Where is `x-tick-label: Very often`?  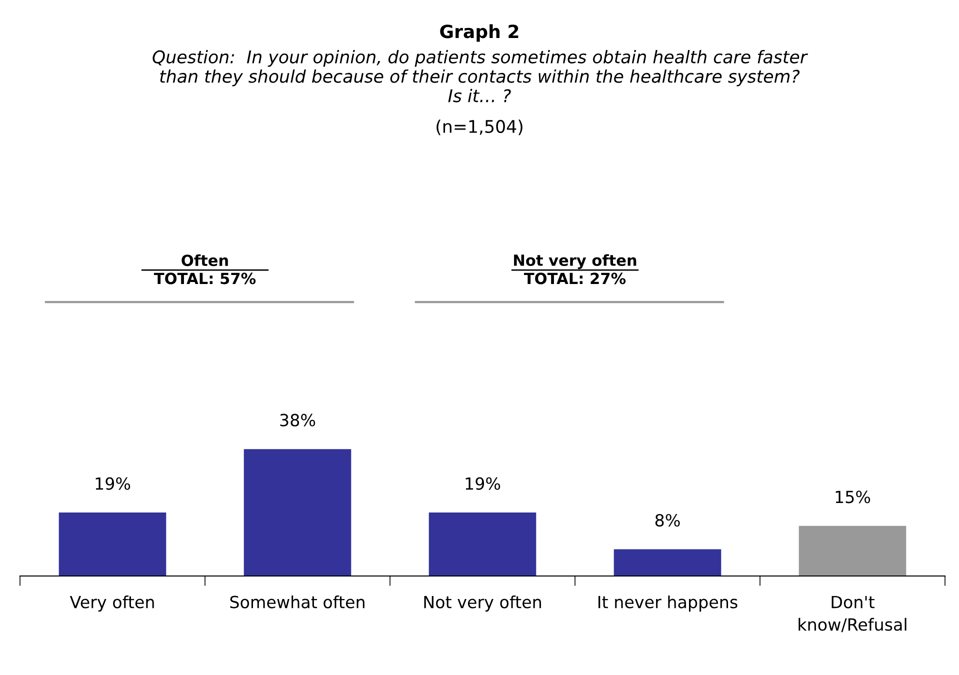
x-tick-label: Very often is located at coordinates (112, 603).